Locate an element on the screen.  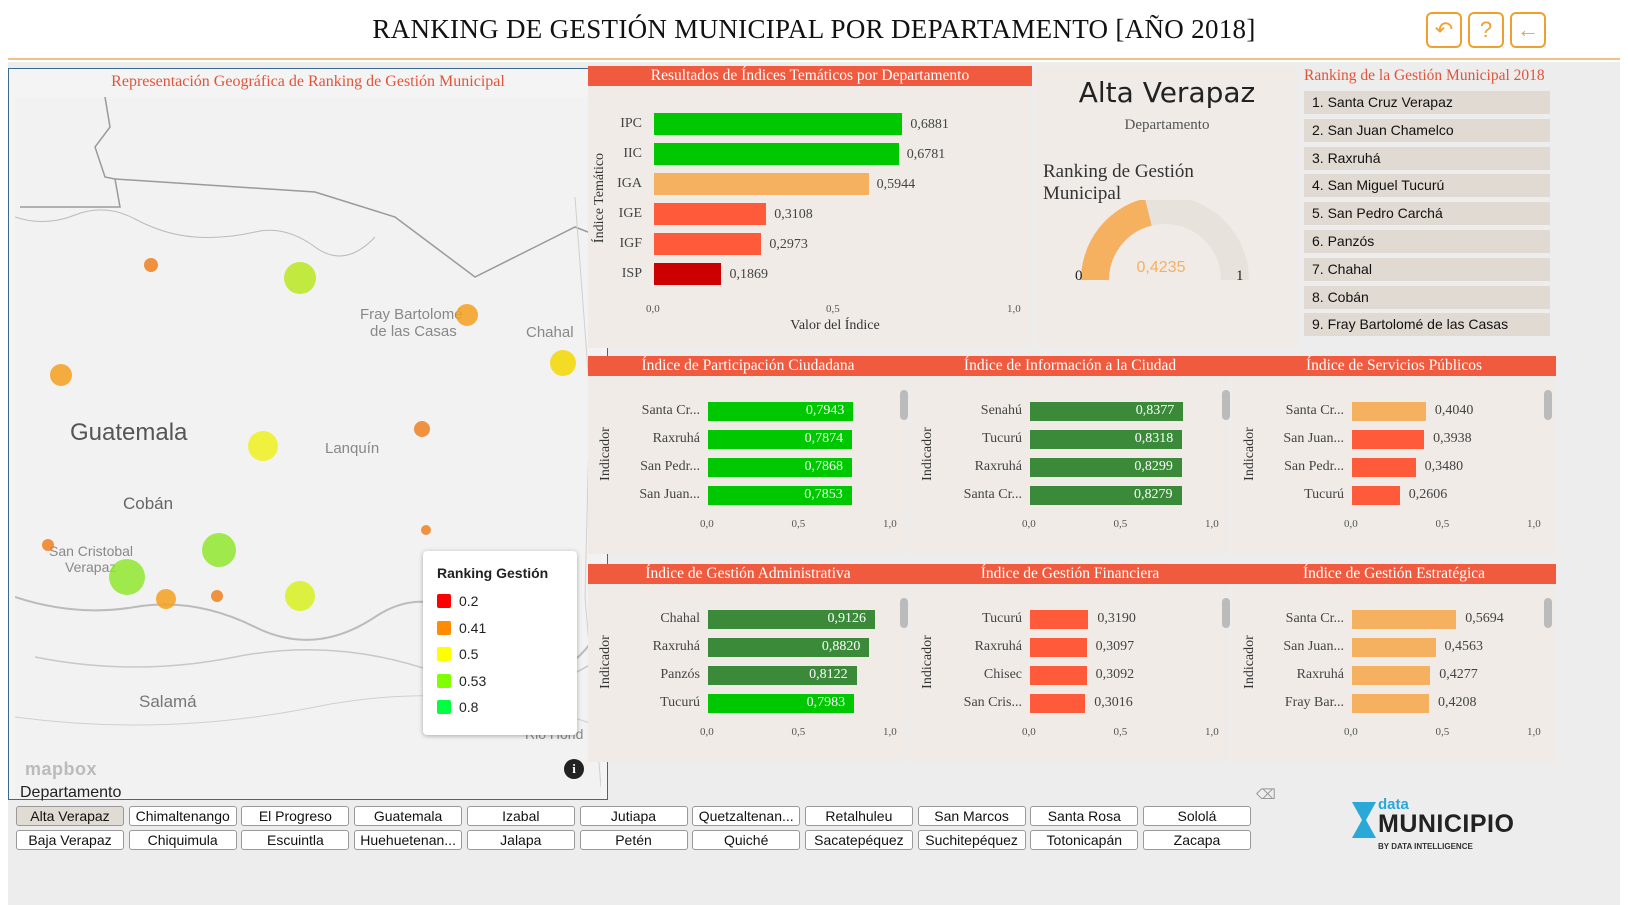
indicator-category-label: Chisec is located at coordinates (1002, 674).